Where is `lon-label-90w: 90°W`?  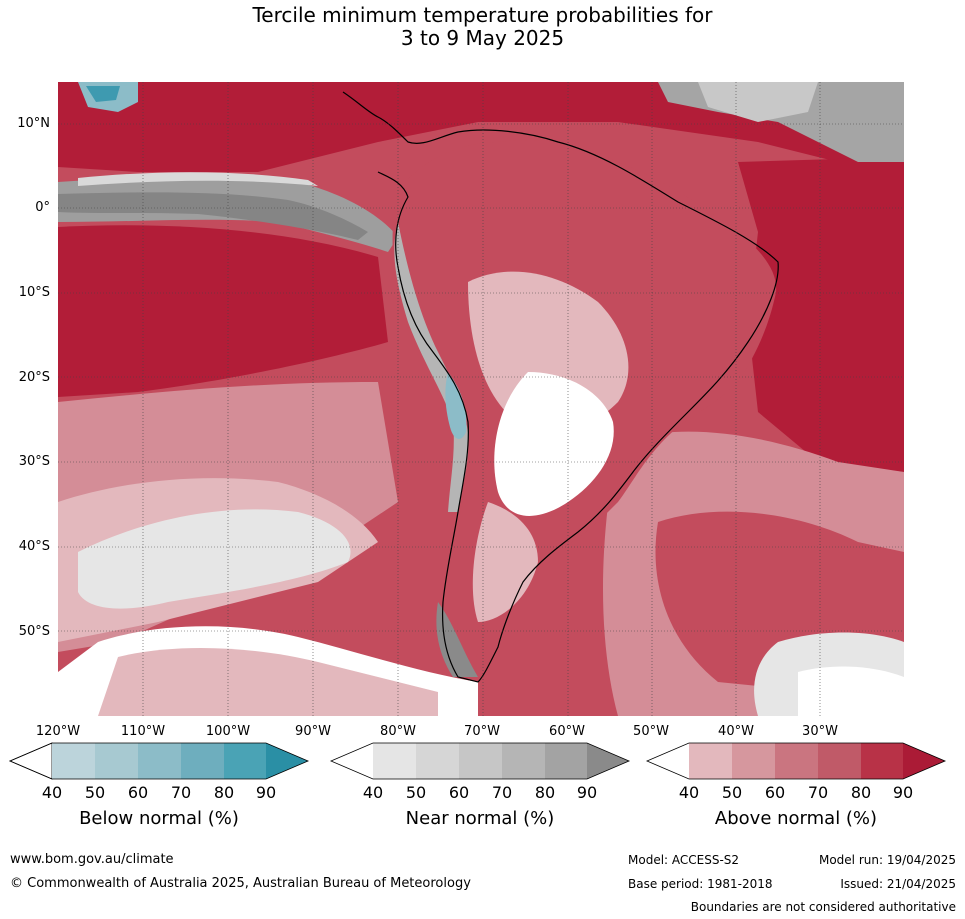
lon-label-90w: 90°W is located at coordinates (313, 731).